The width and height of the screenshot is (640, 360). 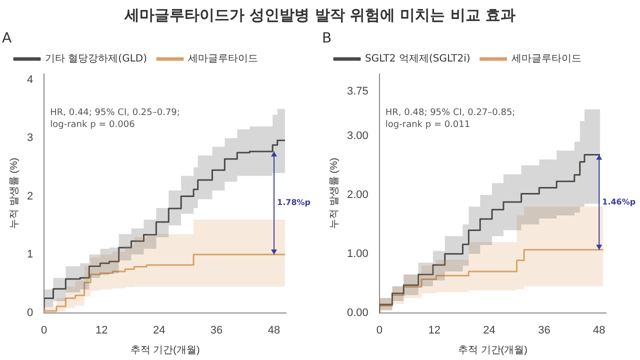 What do you see at coordinates (93, 125) in the screenshot?
I see `annotation: log-rank p = 0.006` at bounding box center [93, 125].